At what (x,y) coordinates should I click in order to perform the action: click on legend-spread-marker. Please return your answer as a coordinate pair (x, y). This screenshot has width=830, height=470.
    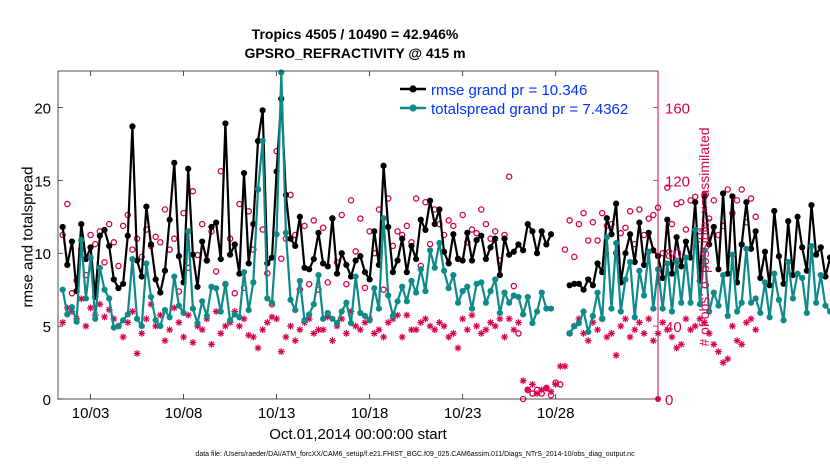
    Looking at the image, I should click on (413, 108).